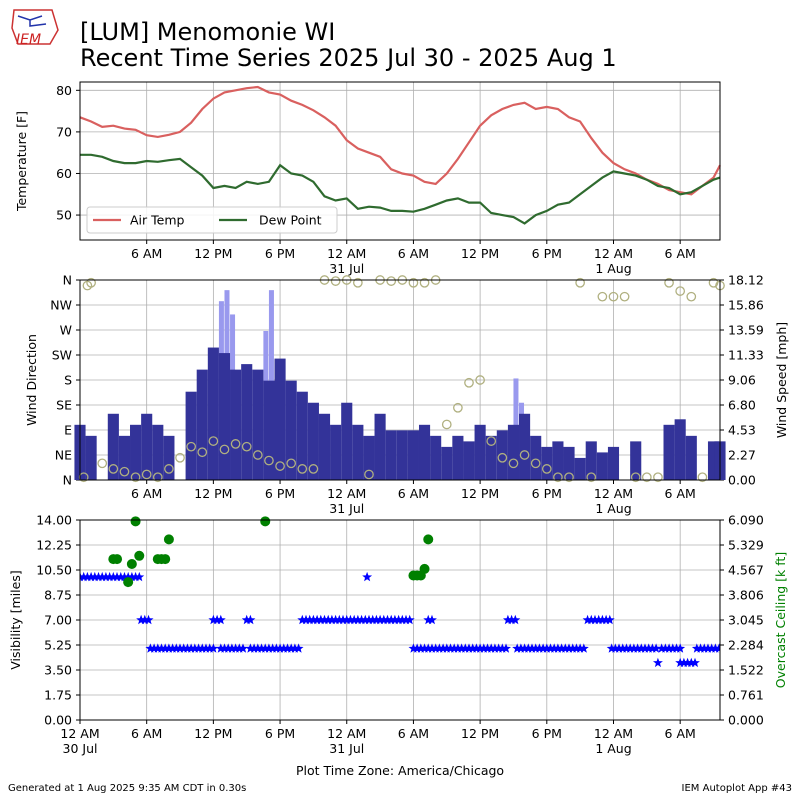  Describe the element at coordinates (212, 220) in the screenshot. I see `temperature-legend: Air Temp Dew Point` at that location.